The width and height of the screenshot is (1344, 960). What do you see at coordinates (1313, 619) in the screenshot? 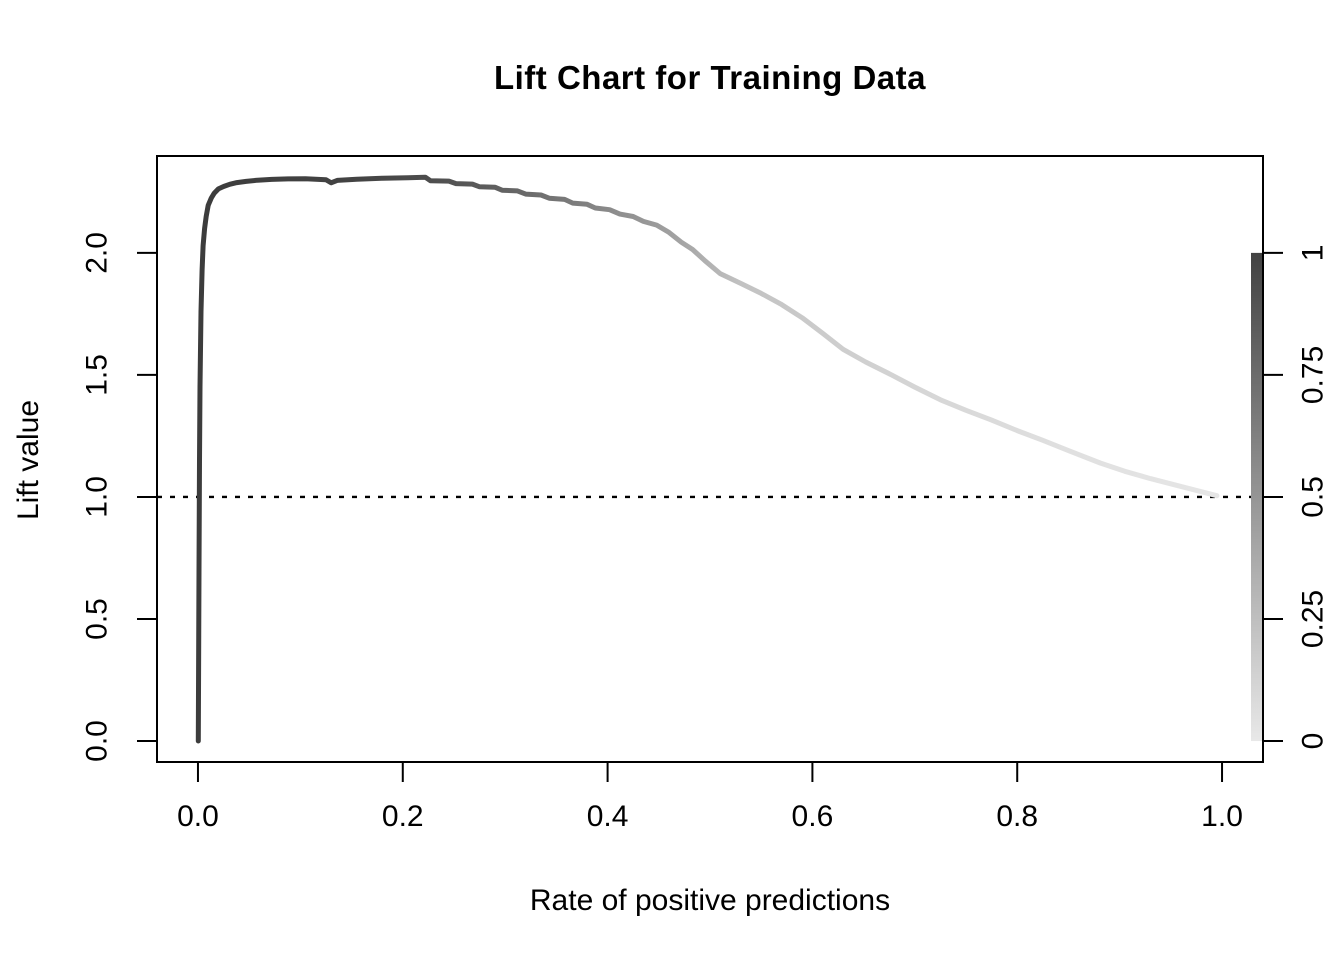
I see `colorbar-tick-label: 0.25` at bounding box center [1313, 619].